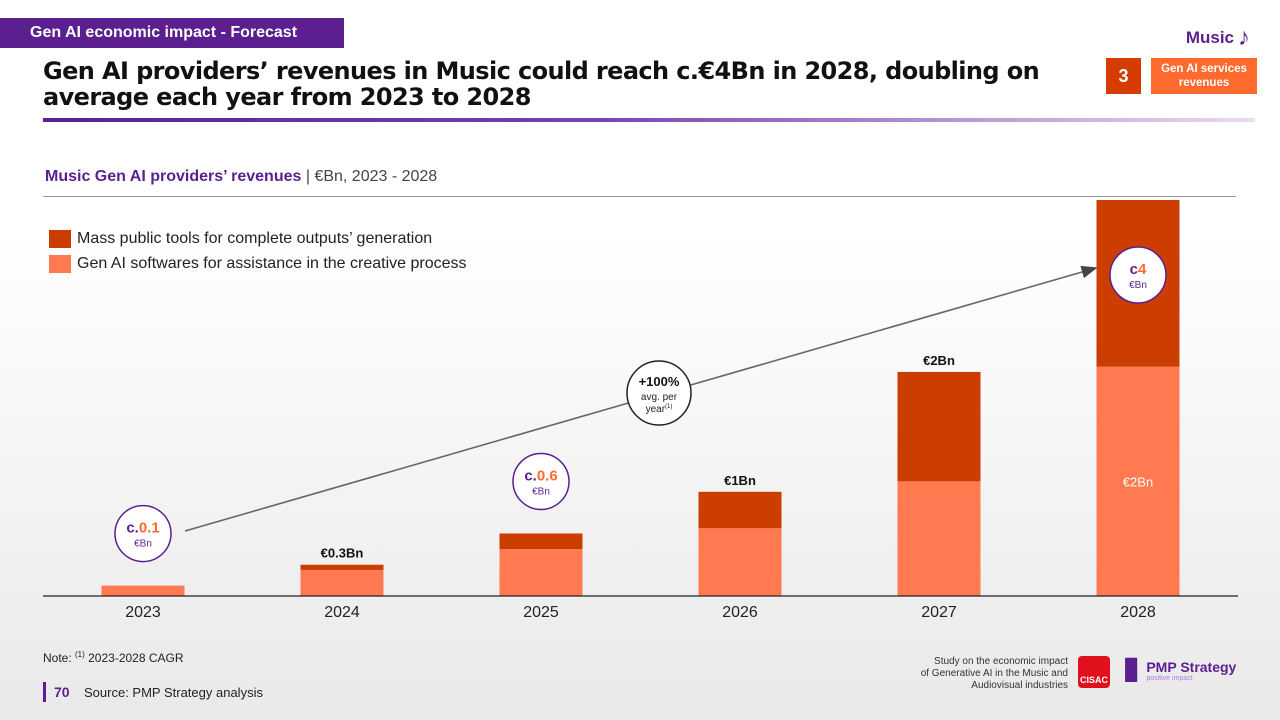 The width and height of the screenshot is (1280, 720). I want to click on cisac-logo: CISAC, so click(1094, 672).